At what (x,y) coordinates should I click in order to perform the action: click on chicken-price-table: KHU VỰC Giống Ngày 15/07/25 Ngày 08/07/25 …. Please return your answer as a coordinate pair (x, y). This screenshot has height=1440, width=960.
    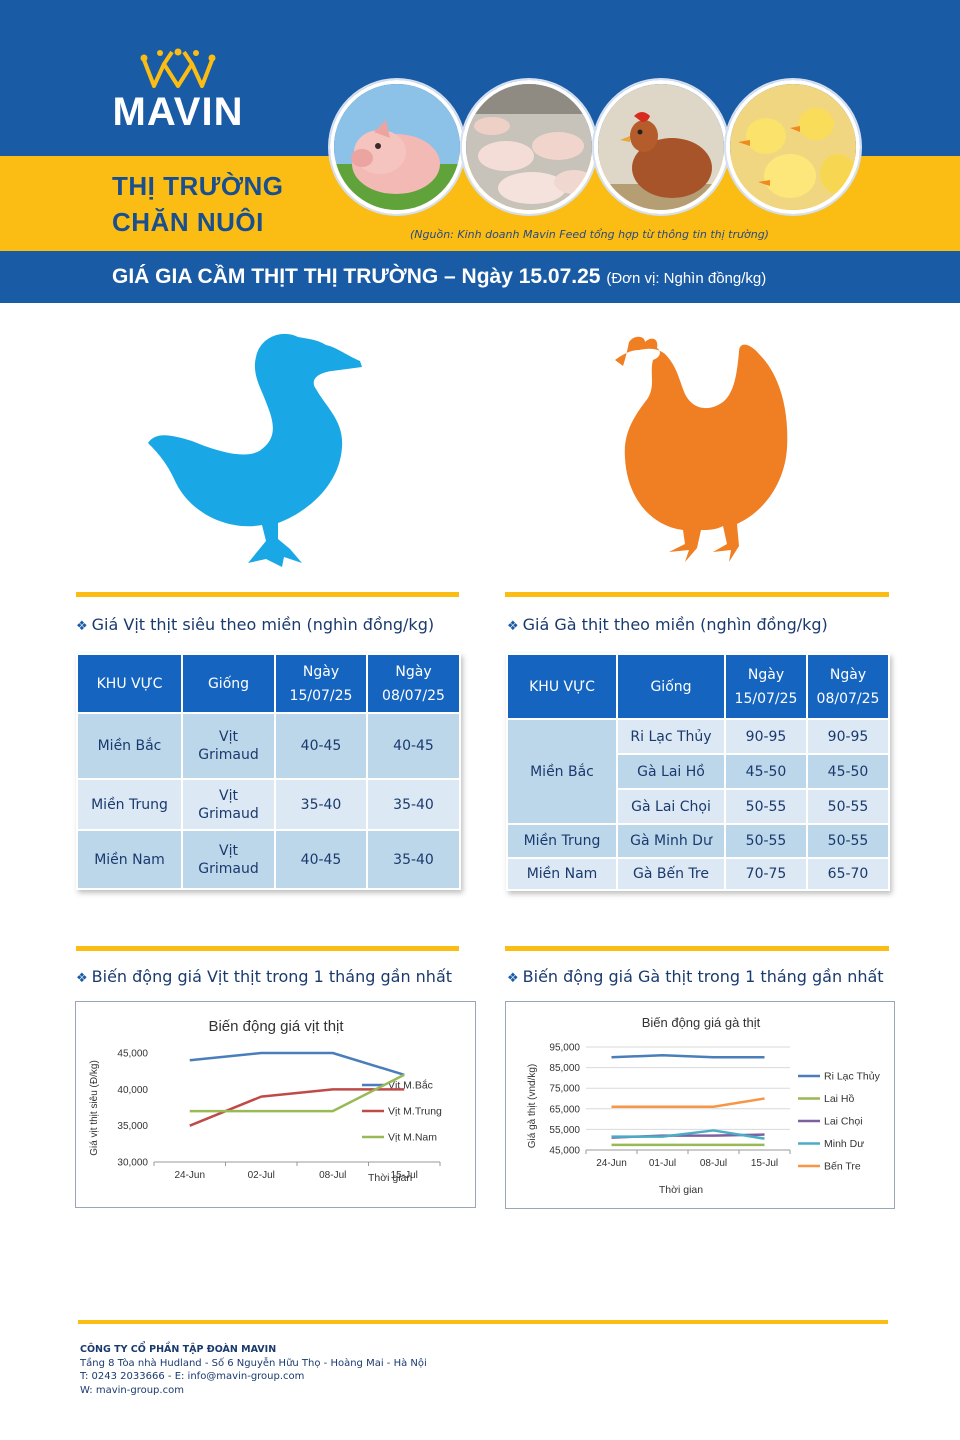
    Looking at the image, I should click on (698, 772).